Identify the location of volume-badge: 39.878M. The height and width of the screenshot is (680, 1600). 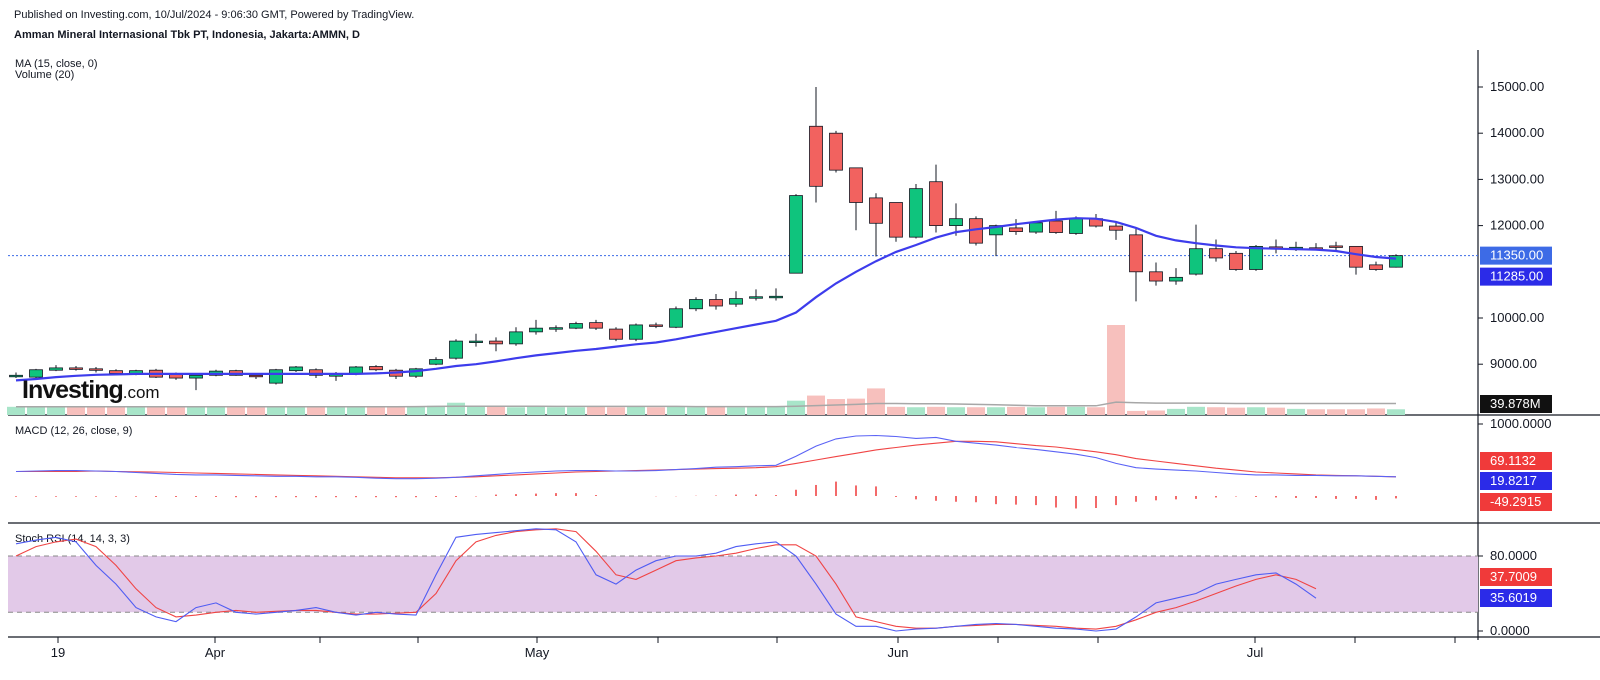
(1515, 403).